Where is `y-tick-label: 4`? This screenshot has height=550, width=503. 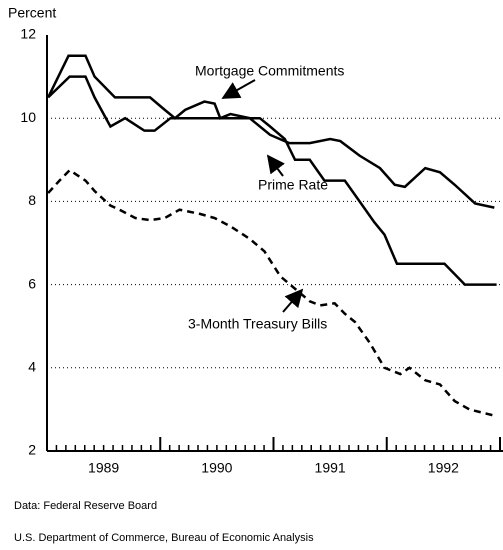 y-tick-label: 4 is located at coordinates (32, 367).